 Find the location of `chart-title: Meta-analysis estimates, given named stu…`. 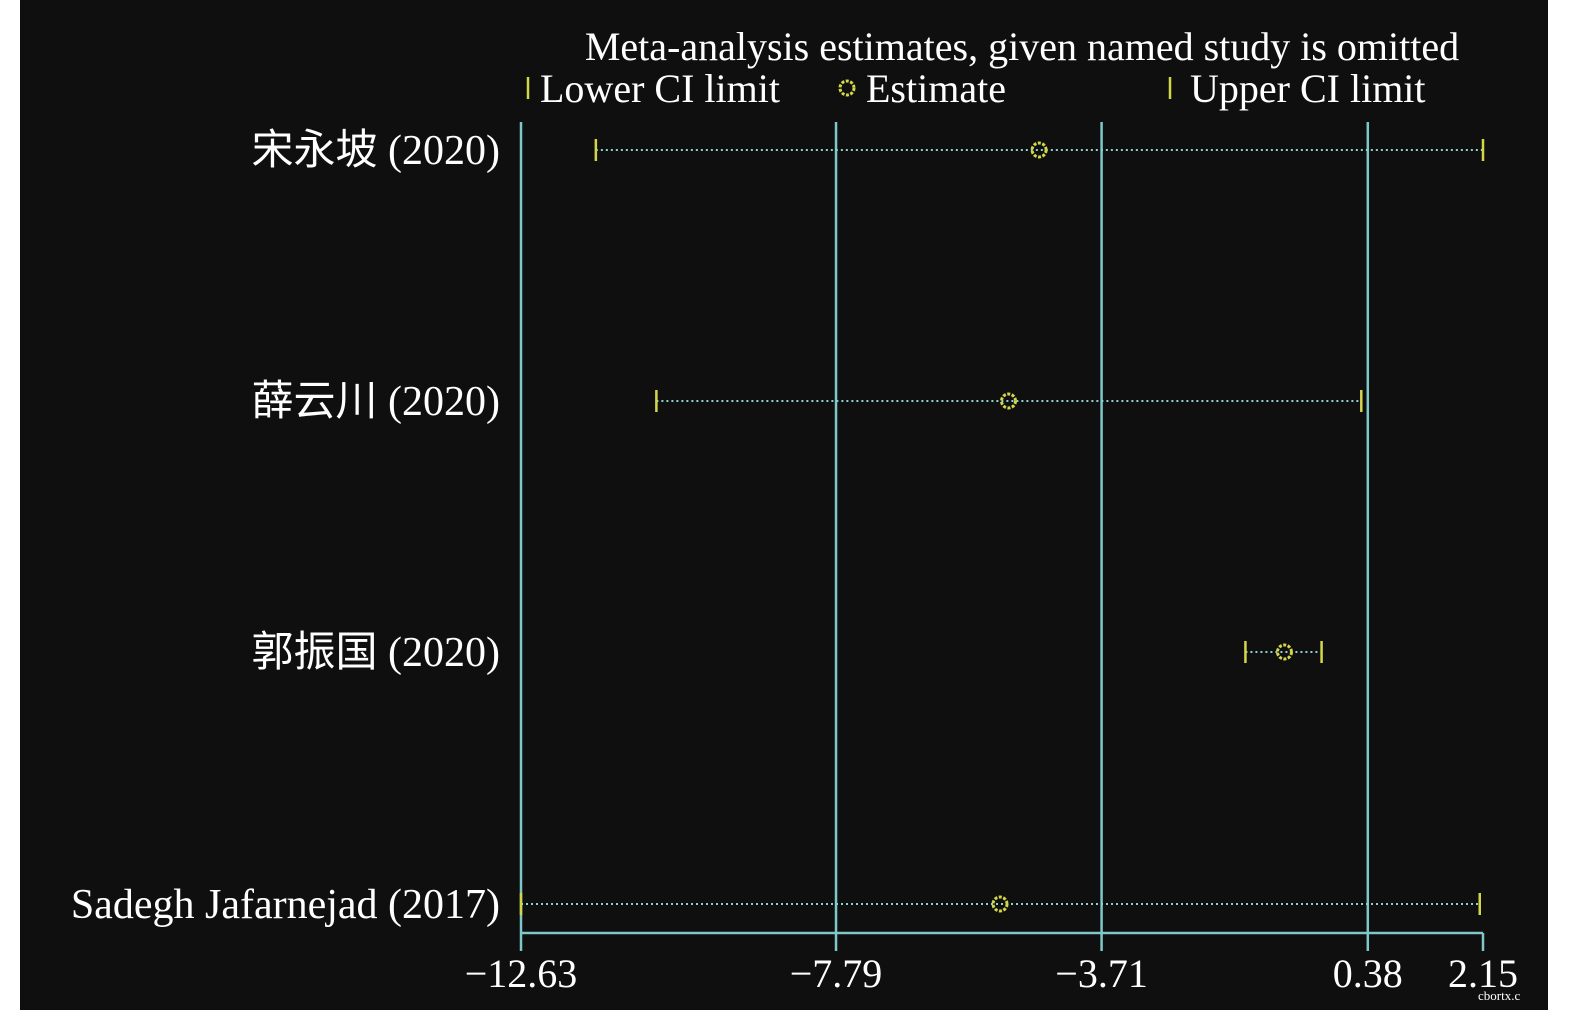

chart-title: Meta-analysis estimates, given named stu… is located at coordinates (1022, 46).